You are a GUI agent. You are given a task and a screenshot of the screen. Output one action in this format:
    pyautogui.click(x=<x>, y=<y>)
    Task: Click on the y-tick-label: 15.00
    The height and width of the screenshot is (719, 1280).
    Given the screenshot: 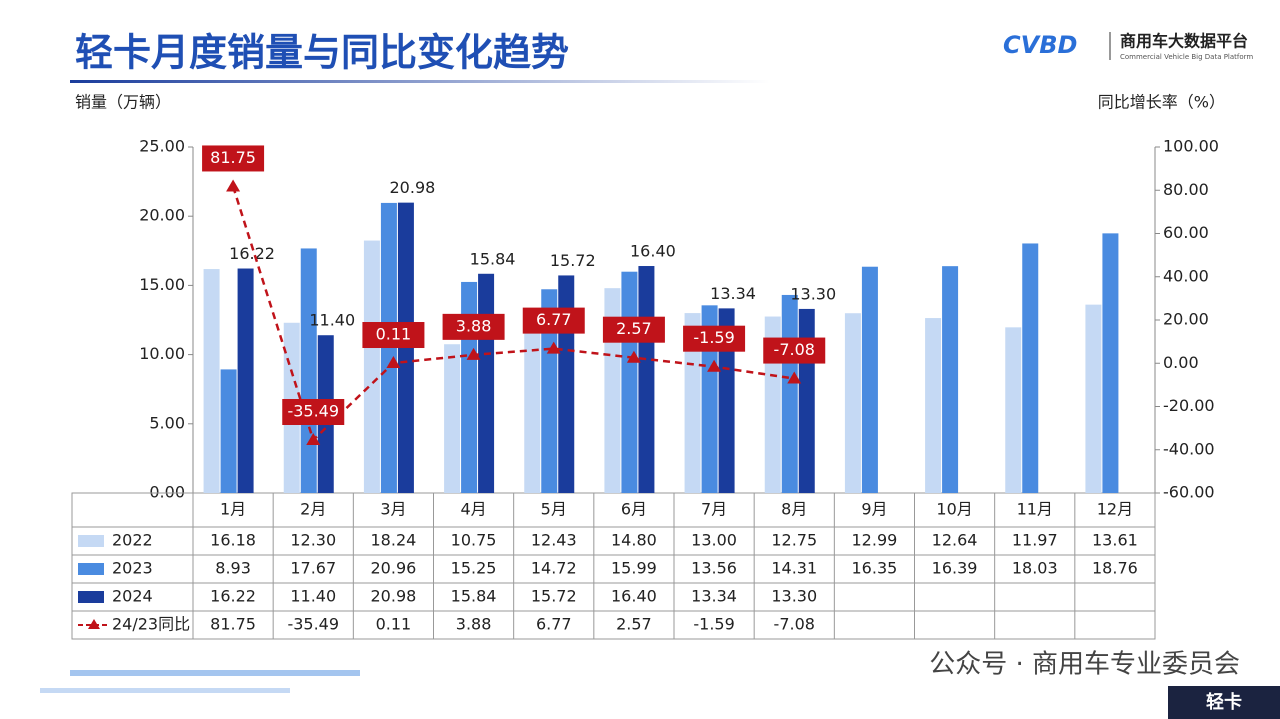 What is the action you would take?
    pyautogui.click(x=162, y=284)
    